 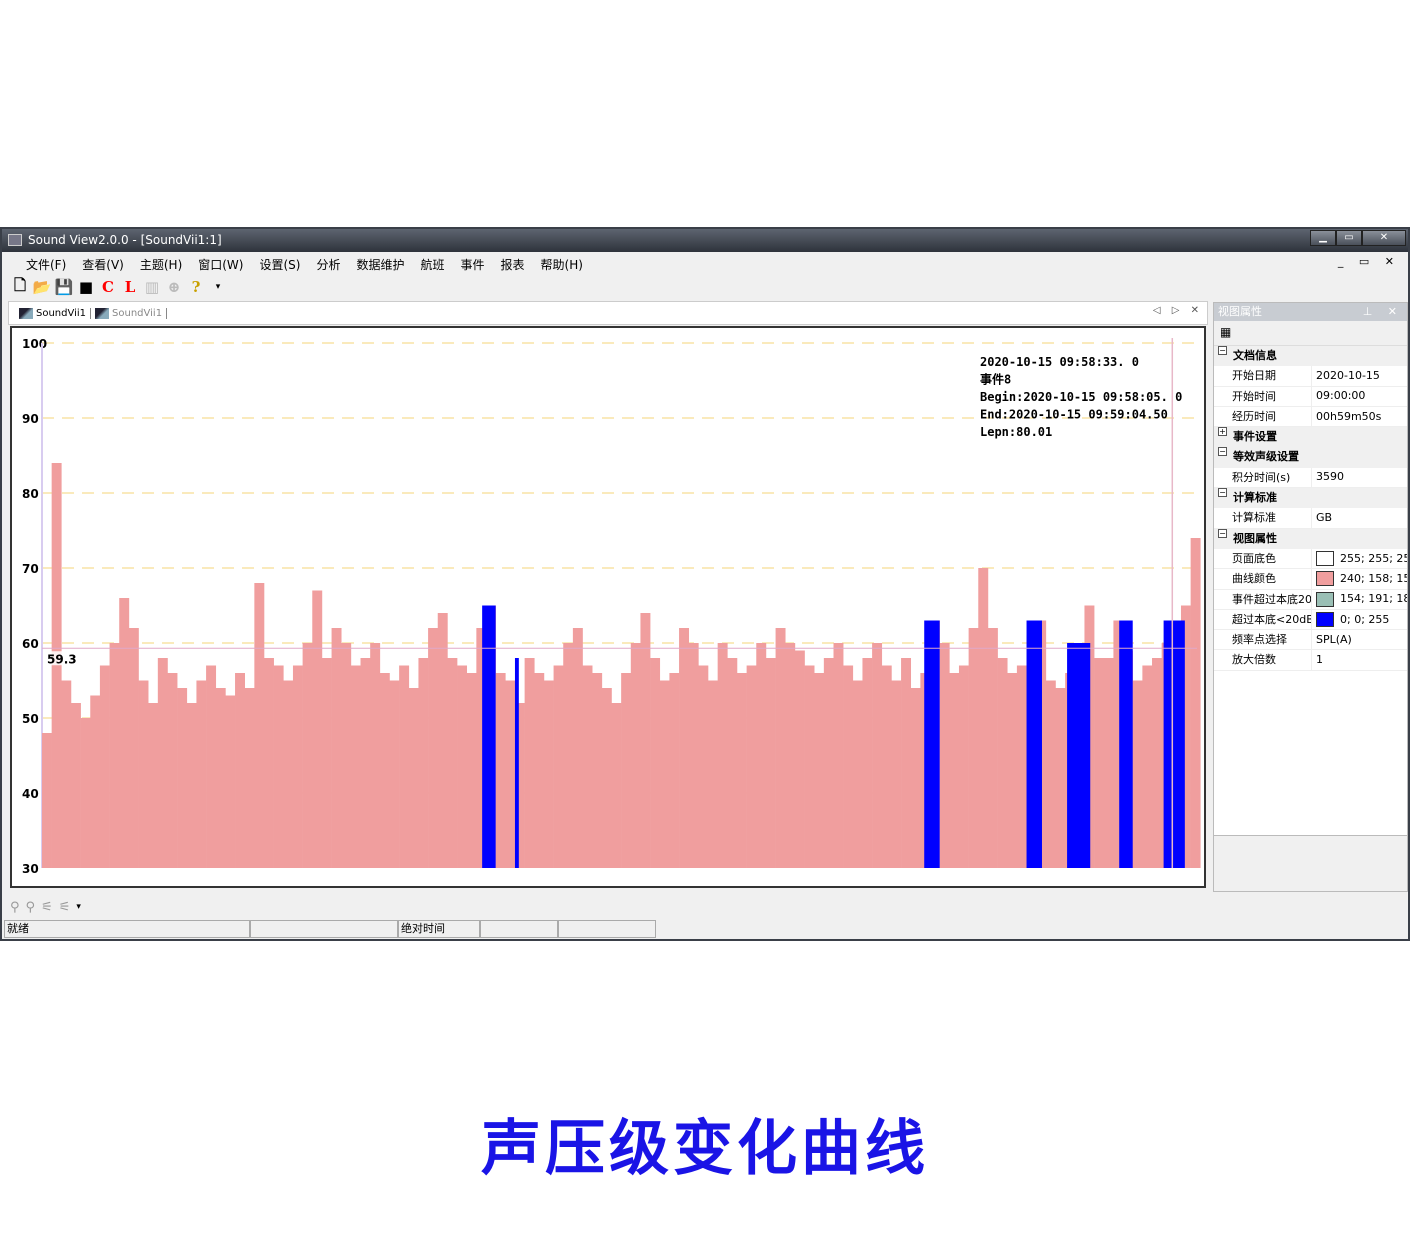 I want to click on property-row: 曲线颜色 240; 158; 158, so click(x=1310, y=579).